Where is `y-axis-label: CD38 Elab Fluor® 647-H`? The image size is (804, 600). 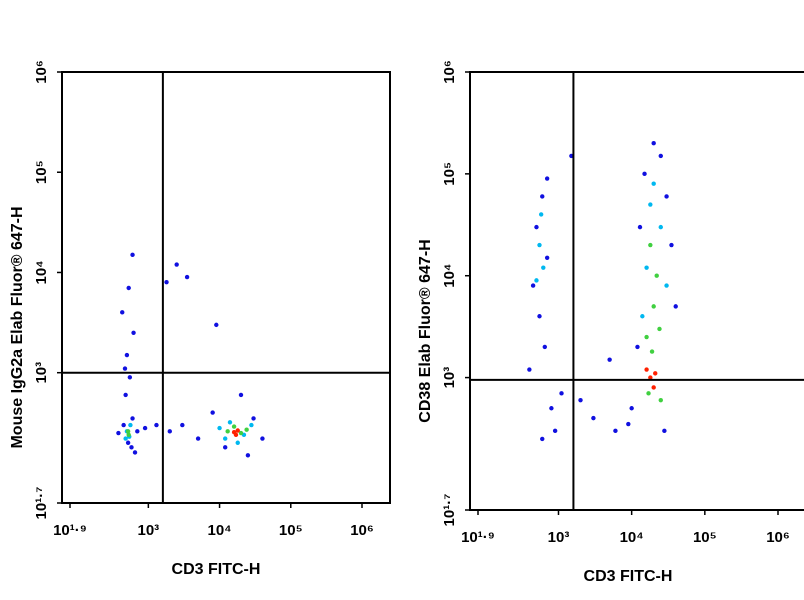 y-axis-label: CD38 Elab Fluor® 647-H is located at coordinates (425, 330).